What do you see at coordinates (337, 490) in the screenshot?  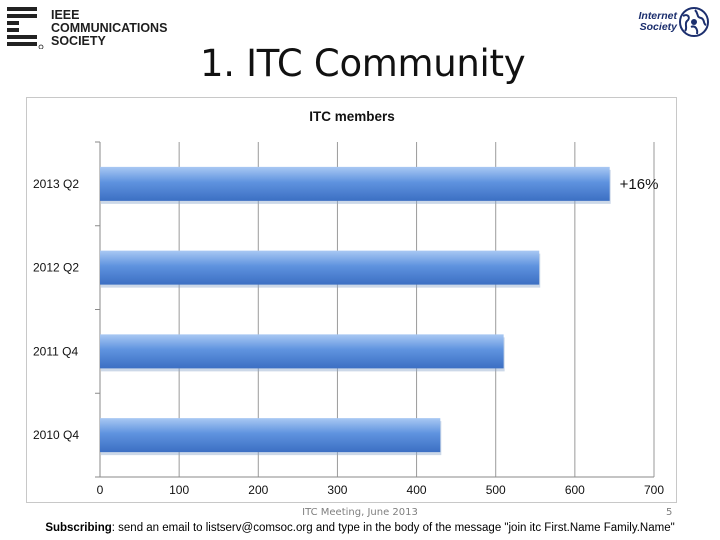 I see `x-tick-label: 300` at bounding box center [337, 490].